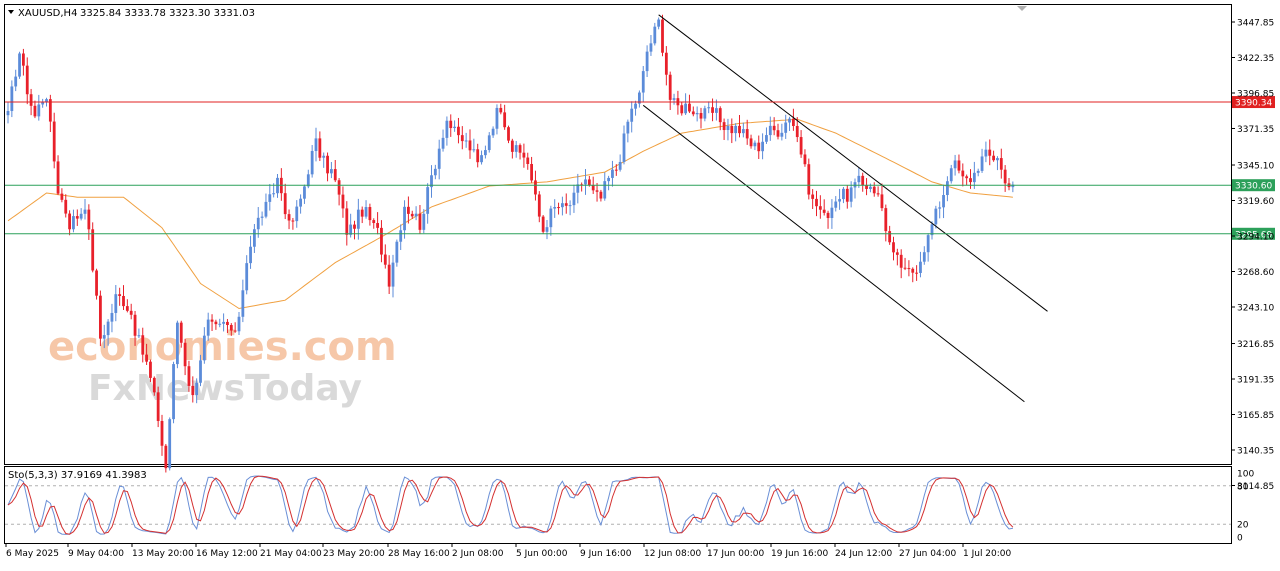 The image size is (1280, 571). Describe the element at coordinates (11, 12) in the screenshot. I see `symbol-dropdown-icon` at that location.